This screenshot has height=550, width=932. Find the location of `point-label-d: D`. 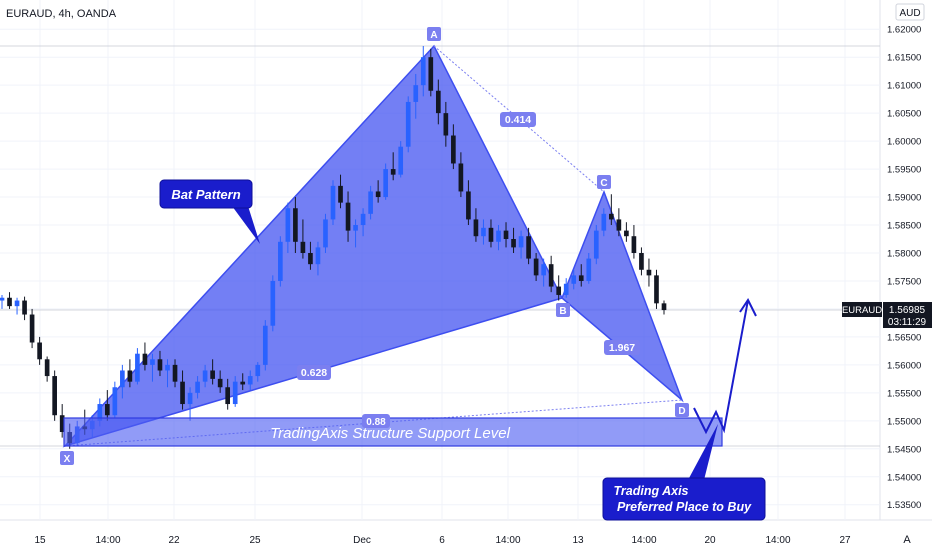

point-label-d: D is located at coordinates (682, 410).